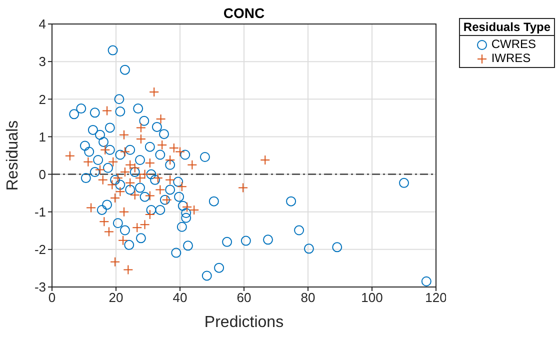  What do you see at coordinates (244, 322) in the screenshot?
I see `x-axis-title: Predictions` at bounding box center [244, 322].